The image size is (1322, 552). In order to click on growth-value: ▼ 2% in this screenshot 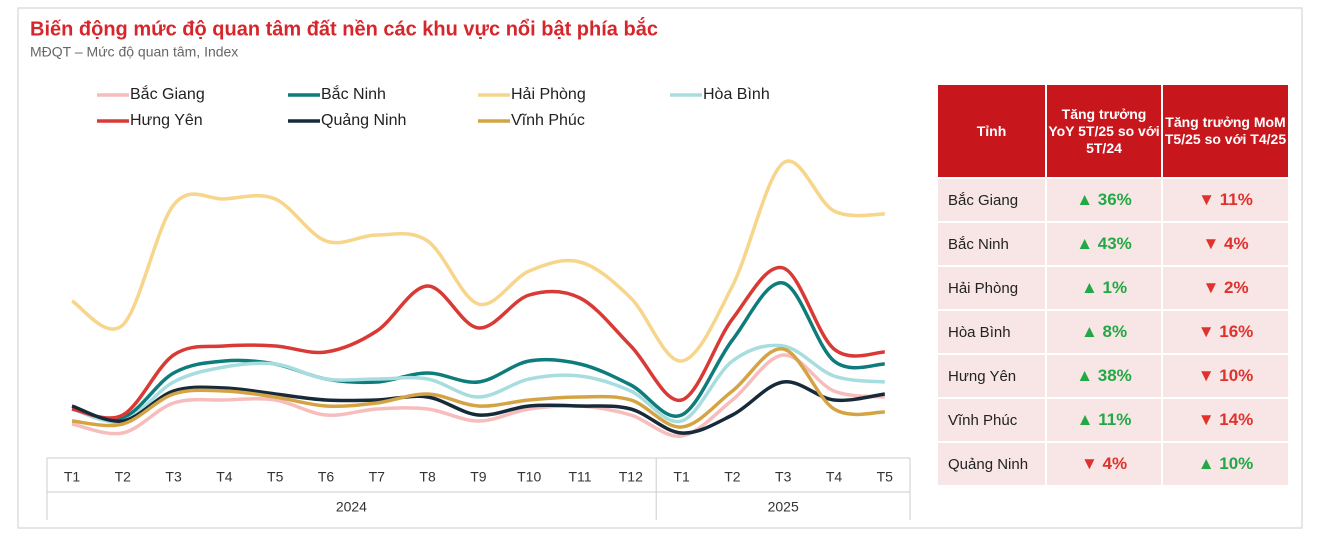, I will do `click(1225, 288)`.